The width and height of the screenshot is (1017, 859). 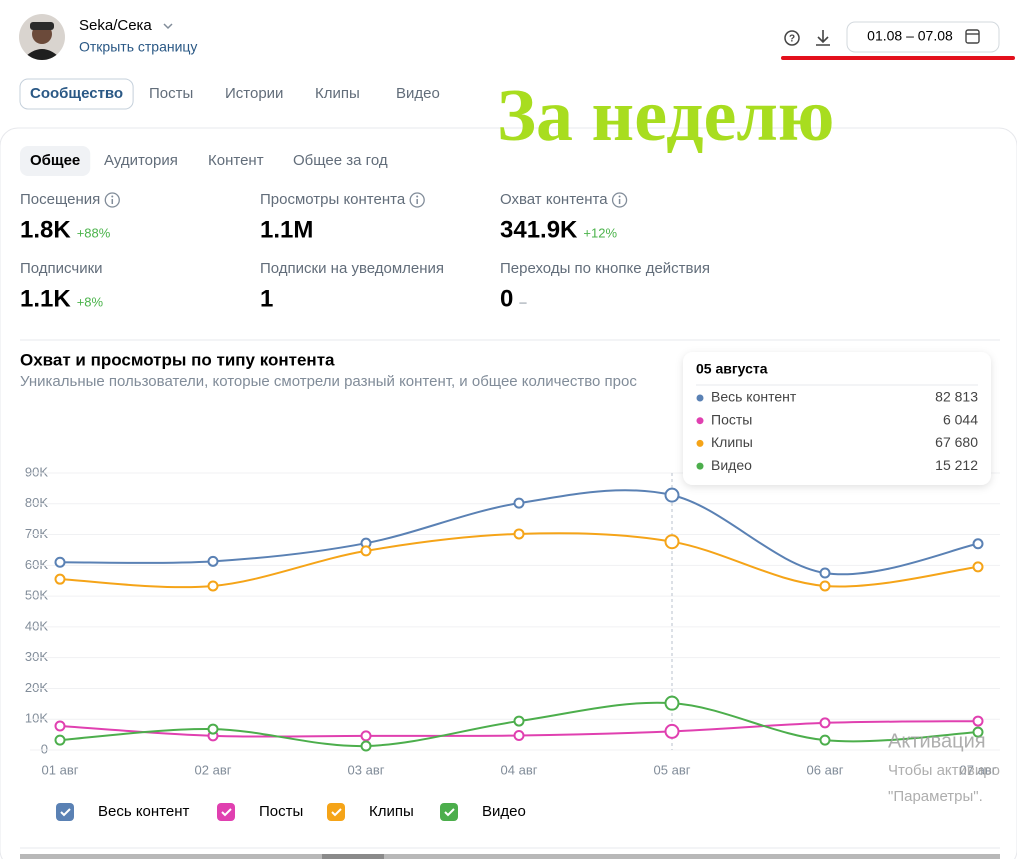 I want to click on tooltip-value: 82 813, so click(x=956, y=397).